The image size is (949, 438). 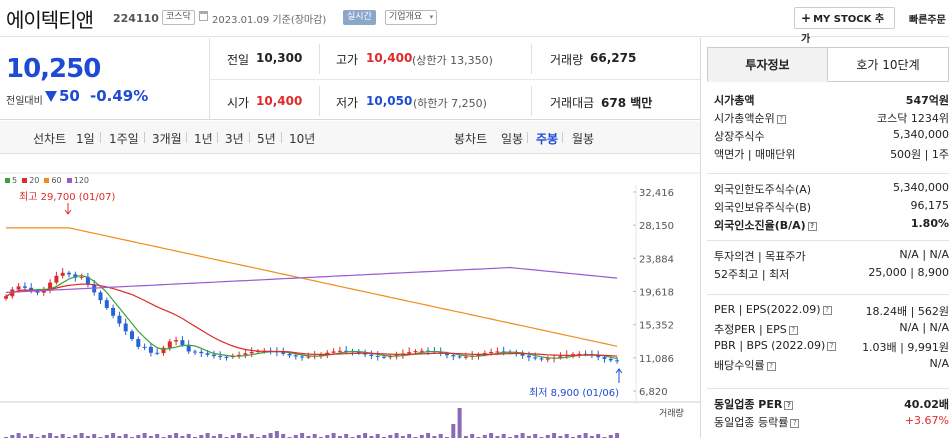 What do you see at coordinates (411, 17) in the screenshot?
I see `company-overview-dropdown: 기업개요 ▾` at bounding box center [411, 17].